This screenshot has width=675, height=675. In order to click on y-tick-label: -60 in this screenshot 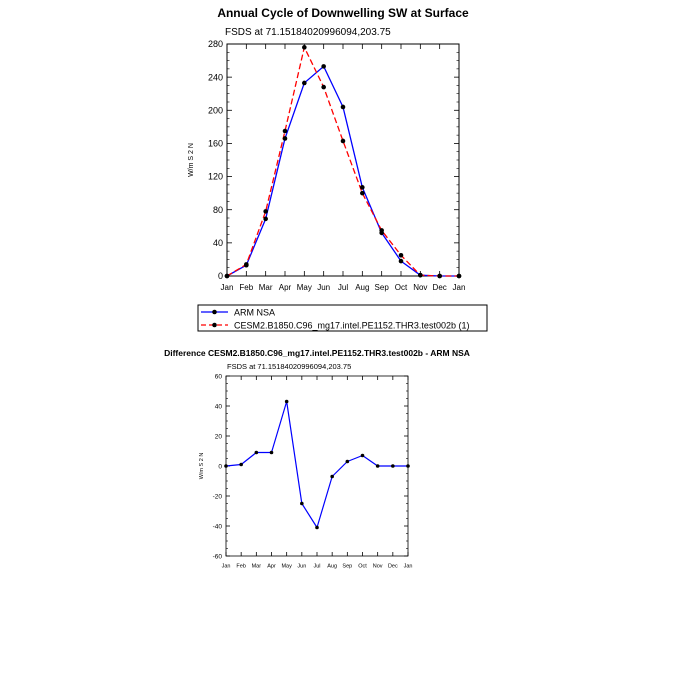, I will do `click(218, 556)`.